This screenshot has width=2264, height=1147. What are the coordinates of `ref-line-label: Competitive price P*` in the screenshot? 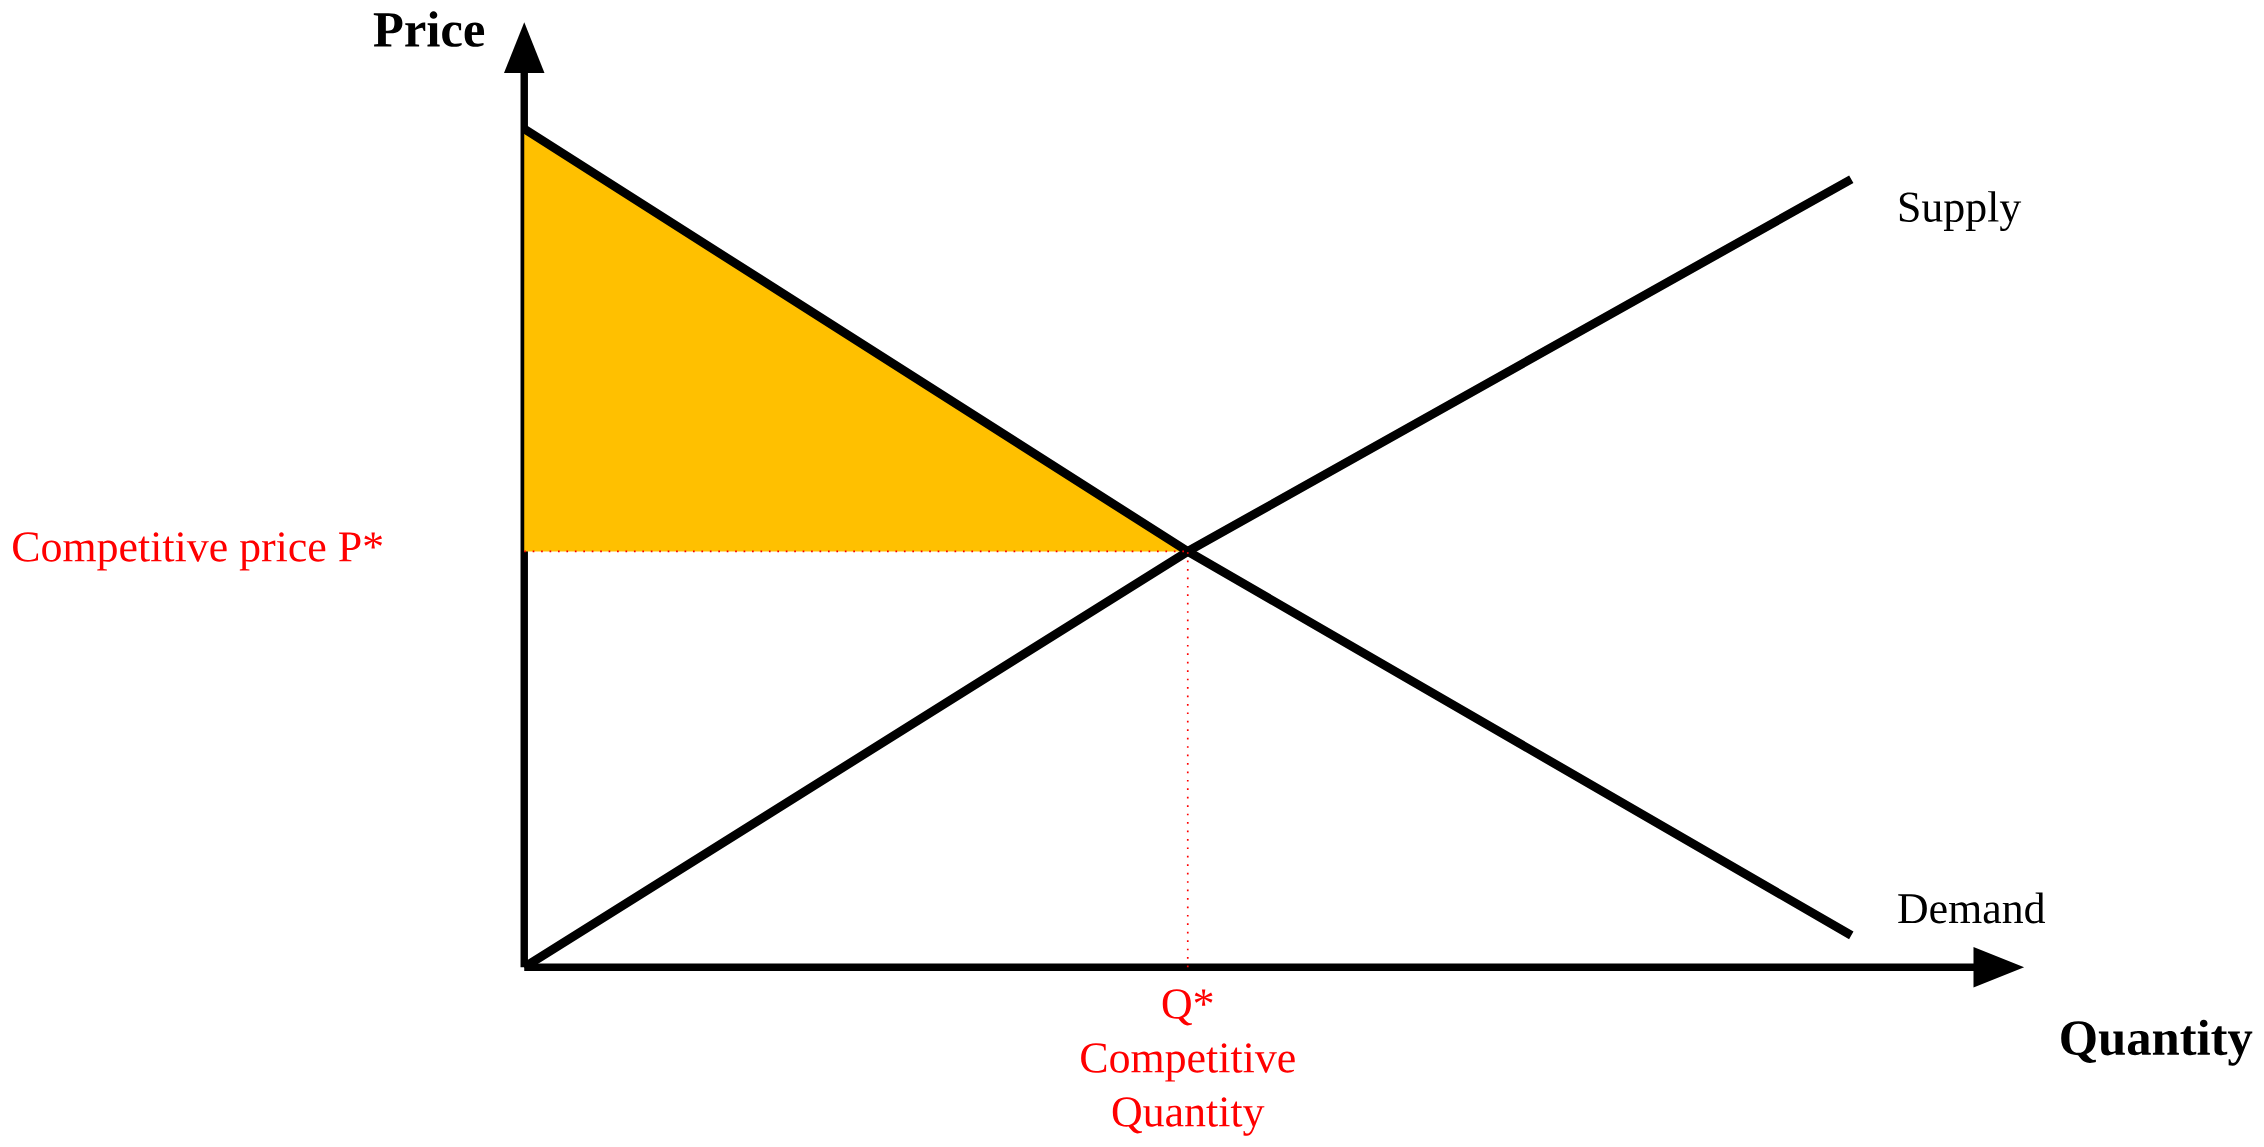 It's located at (198, 551).